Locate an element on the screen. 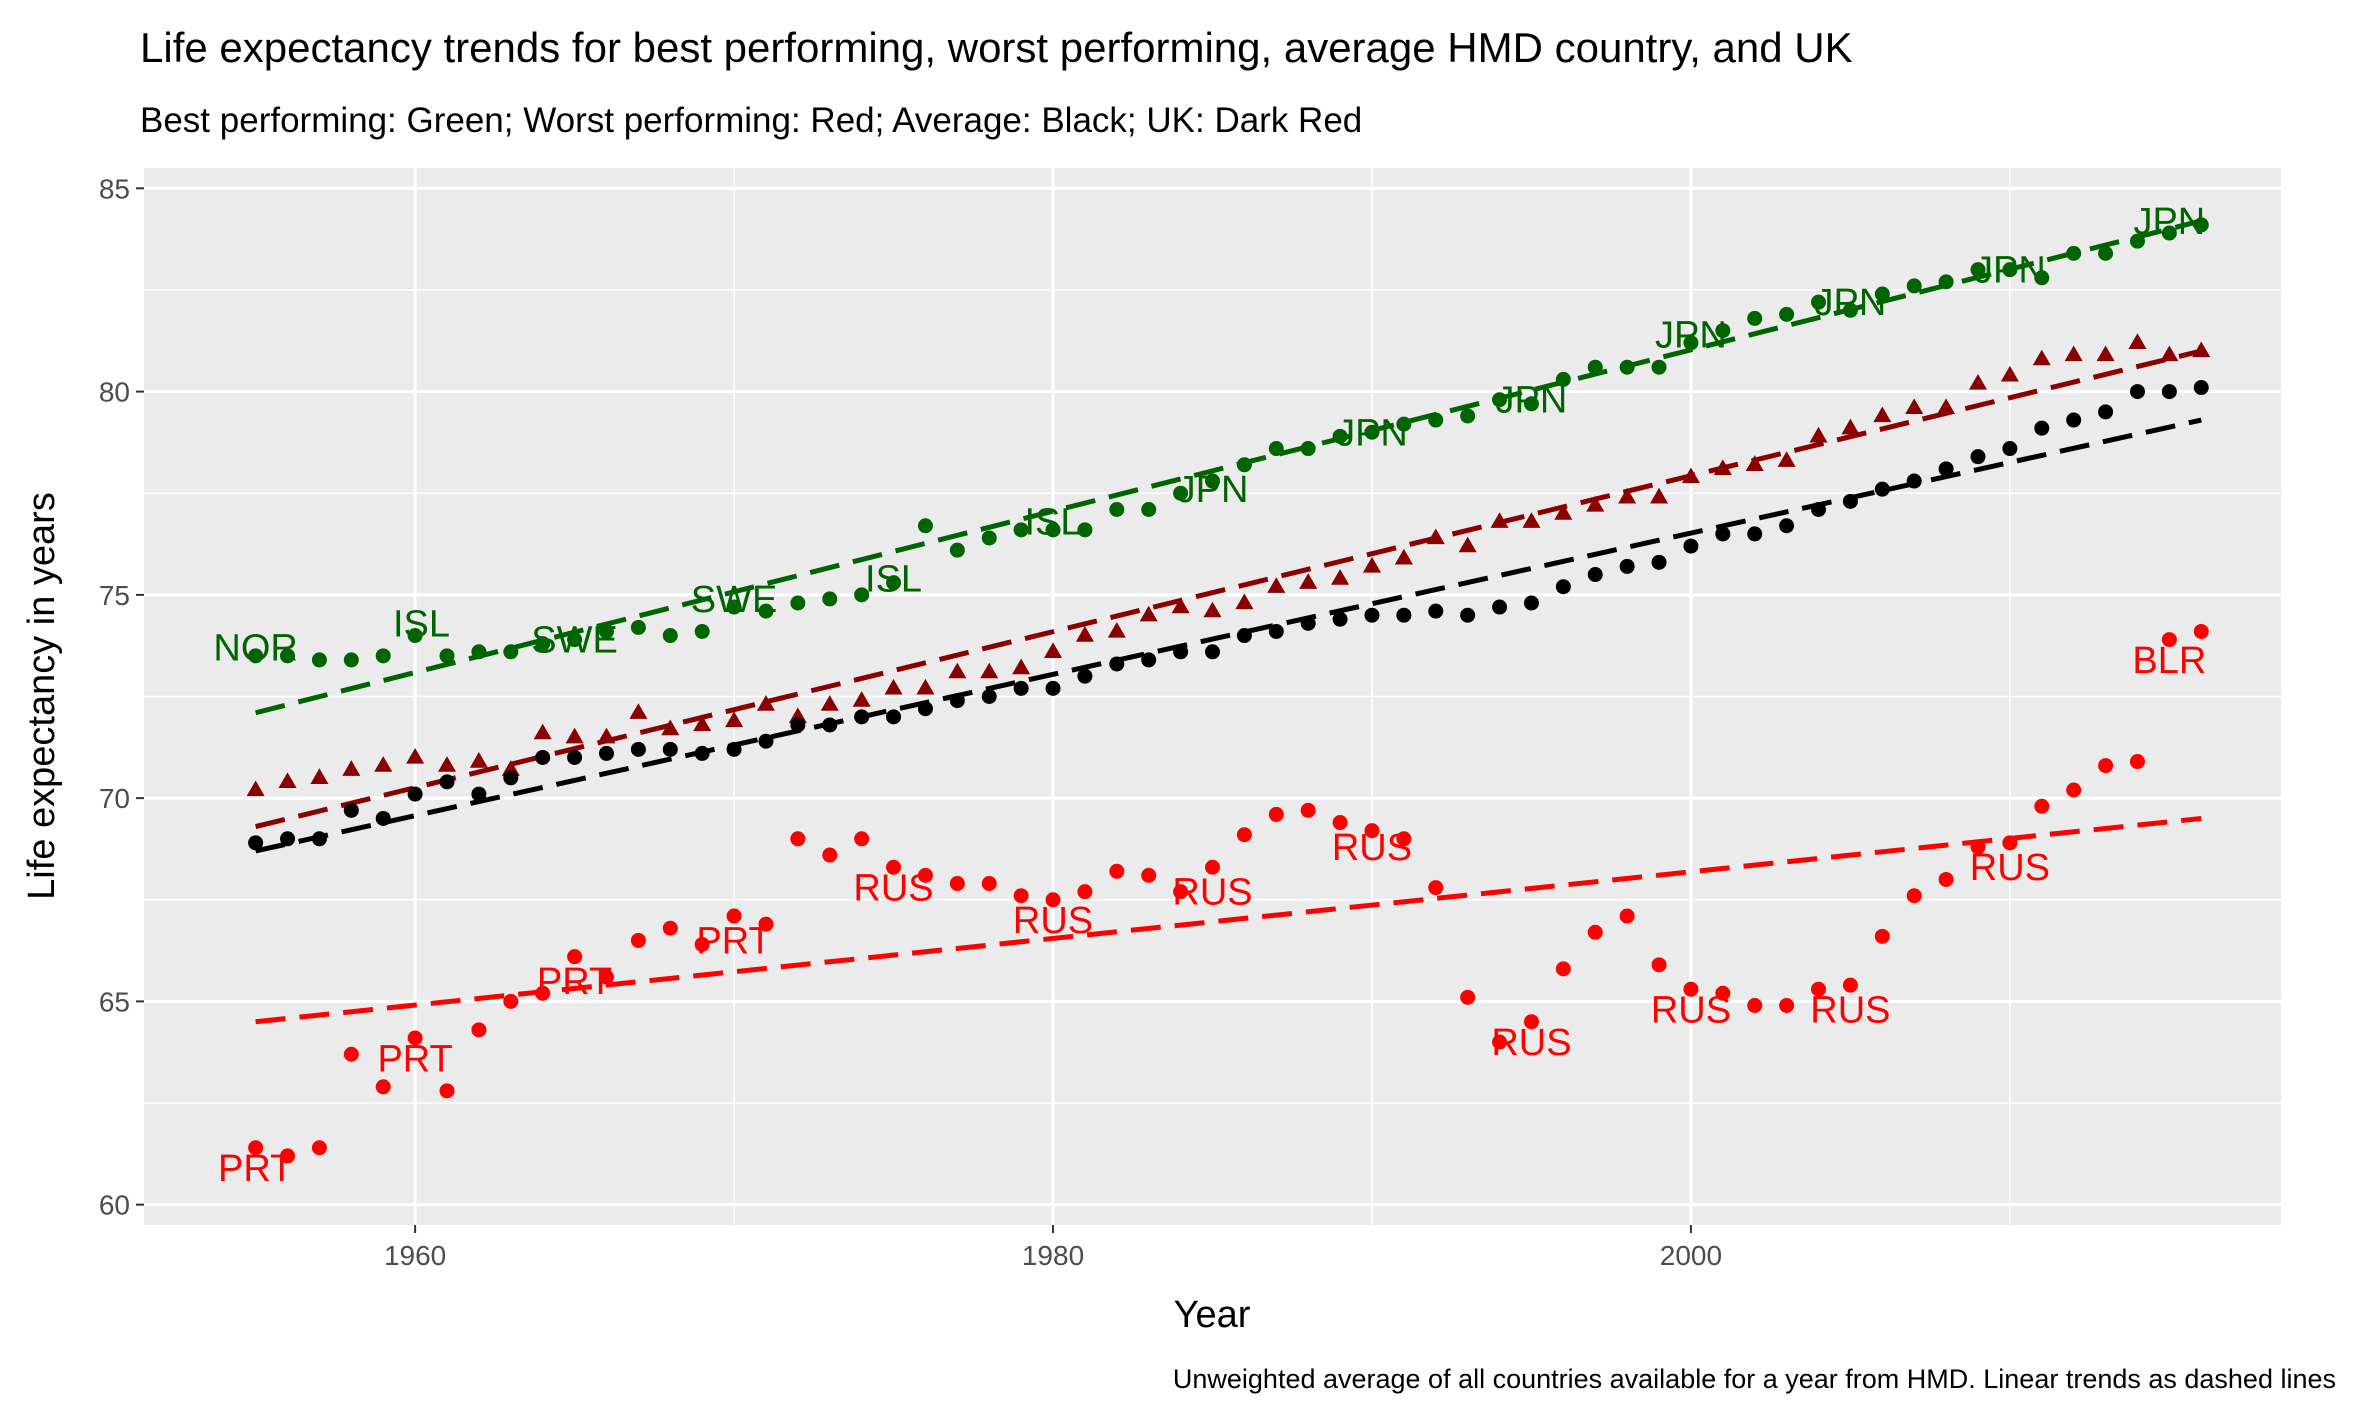 The width and height of the screenshot is (2362, 1417). point-label: ISL is located at coordinates (1052, 523).